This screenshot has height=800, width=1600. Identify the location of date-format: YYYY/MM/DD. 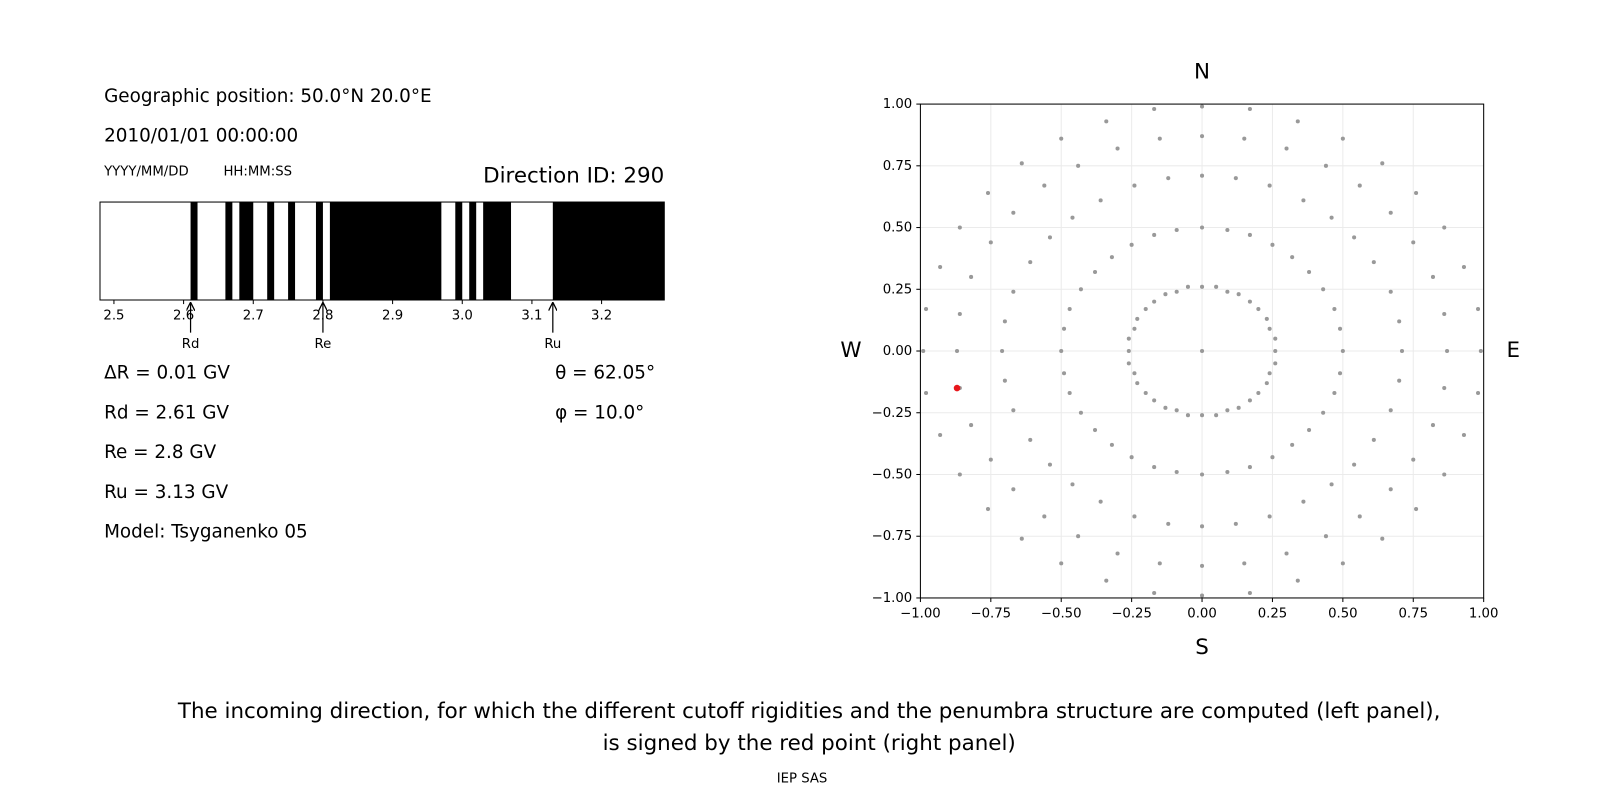
(146, 171).